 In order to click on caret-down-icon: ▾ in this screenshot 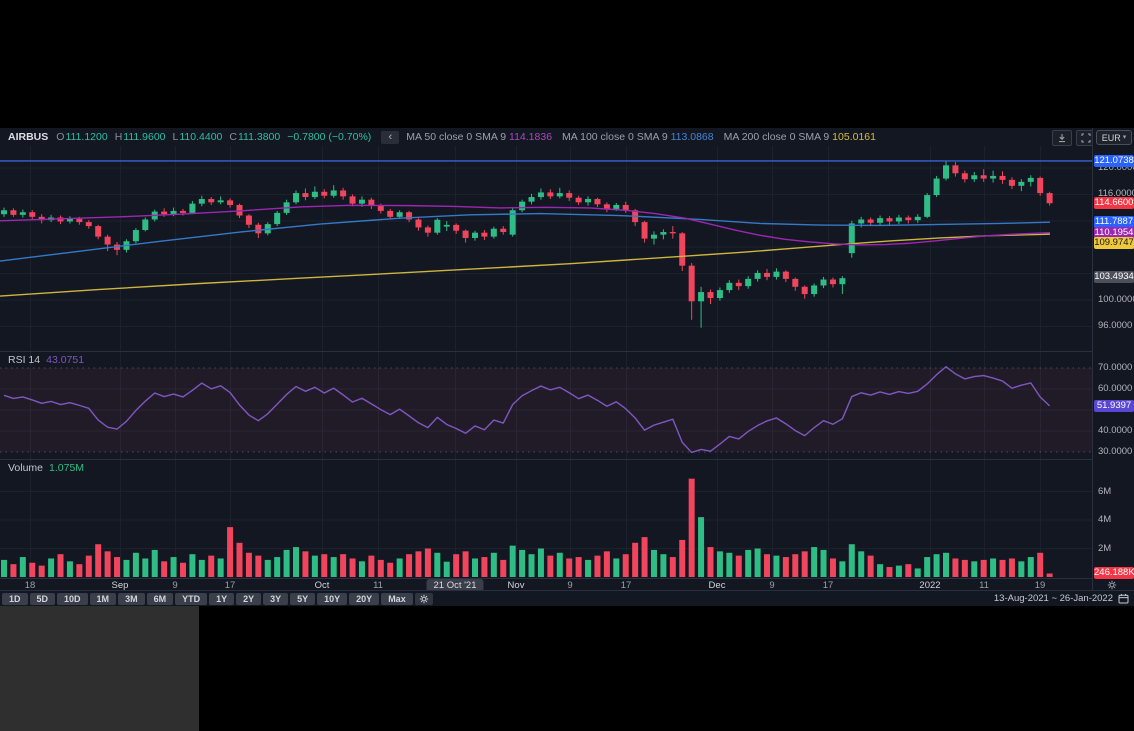, I will do `click(1124, 137)`.